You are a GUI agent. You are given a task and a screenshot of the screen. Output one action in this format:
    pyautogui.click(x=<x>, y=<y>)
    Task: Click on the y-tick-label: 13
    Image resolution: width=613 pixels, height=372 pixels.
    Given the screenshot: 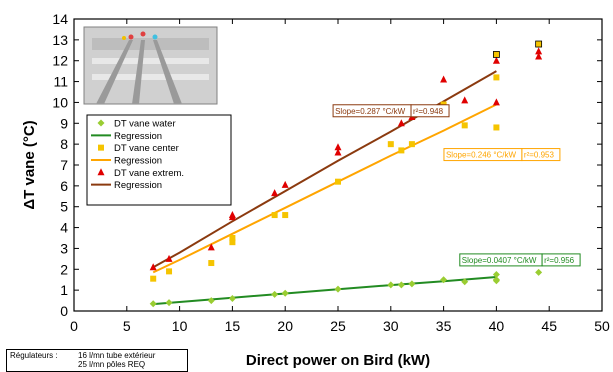 What is the action you would take?
    pyautogui.click(x=60, y=40)
    